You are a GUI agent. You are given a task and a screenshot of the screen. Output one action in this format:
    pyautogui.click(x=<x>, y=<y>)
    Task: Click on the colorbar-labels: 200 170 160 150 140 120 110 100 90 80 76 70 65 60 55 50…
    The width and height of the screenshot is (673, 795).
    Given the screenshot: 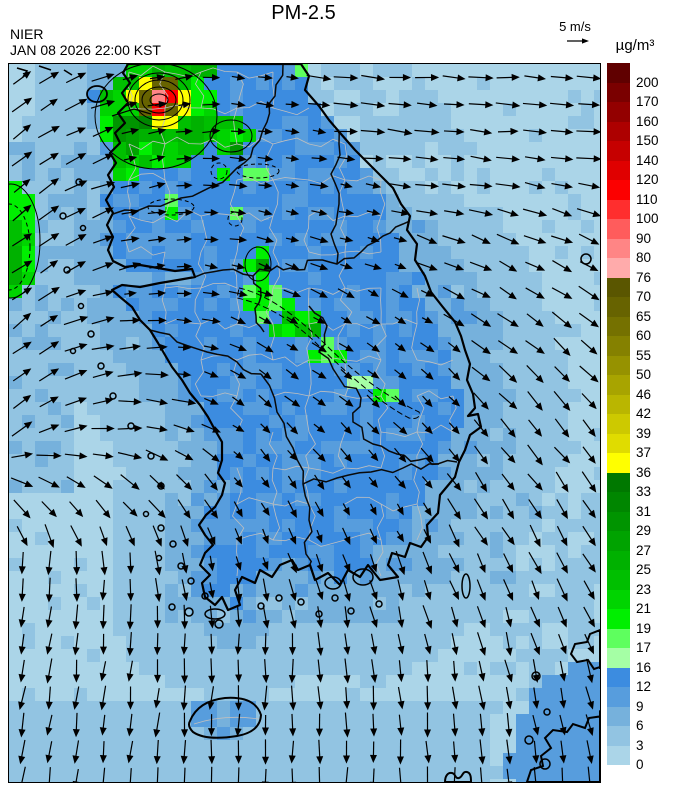 What is the action you would take?
    pyautogui.click(x=654, y=418)
    